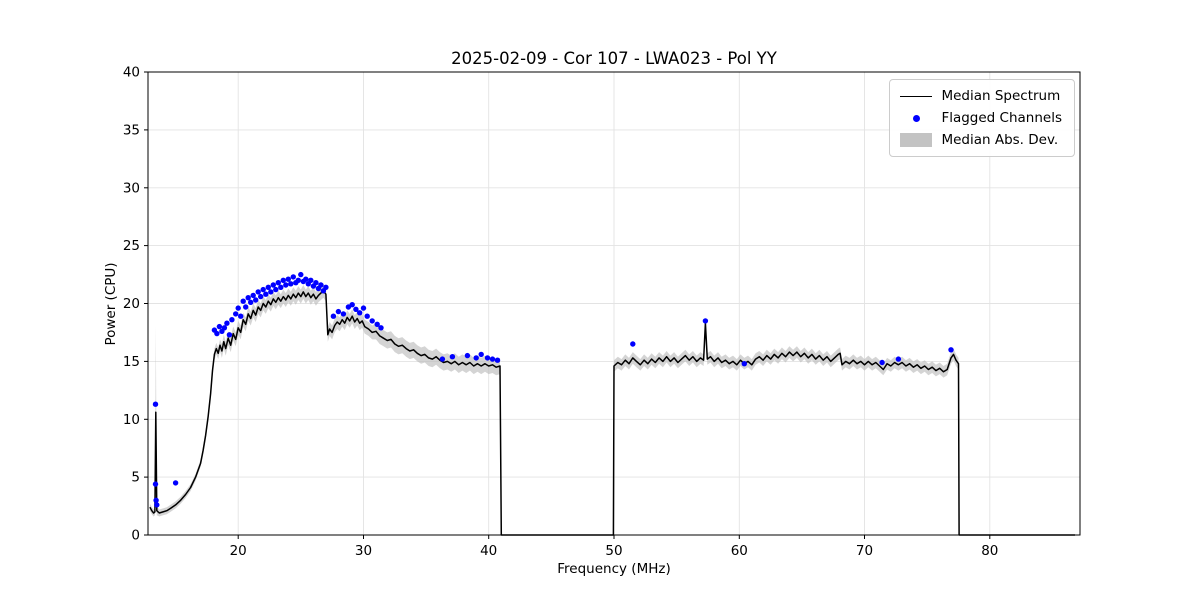 The height and width of the screenshot is (600, 1200). Describe the element at coordinates (1001, 118) in the screenshot. I see `legend-label-flagged-channels: Flagged Channels` at that location.